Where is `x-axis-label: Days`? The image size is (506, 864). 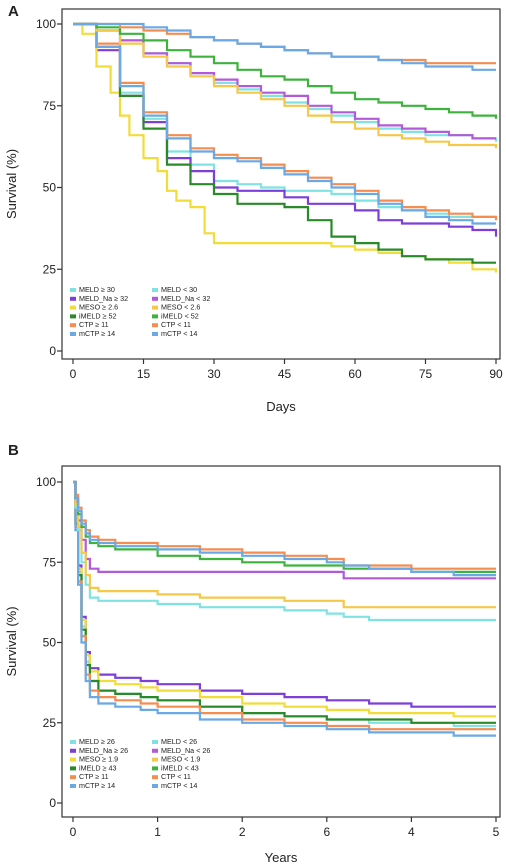
x-axis-label: Days is located at coordinates (281, 406).